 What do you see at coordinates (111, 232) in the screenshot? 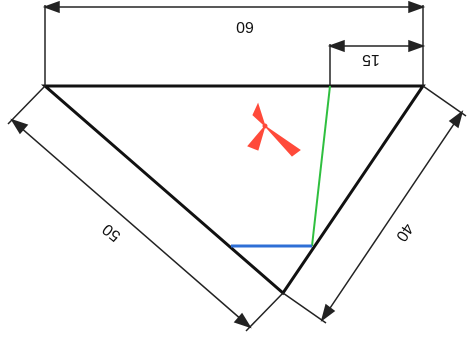
I see `dimension-left-label: 50` at bounding box center [111, 232].